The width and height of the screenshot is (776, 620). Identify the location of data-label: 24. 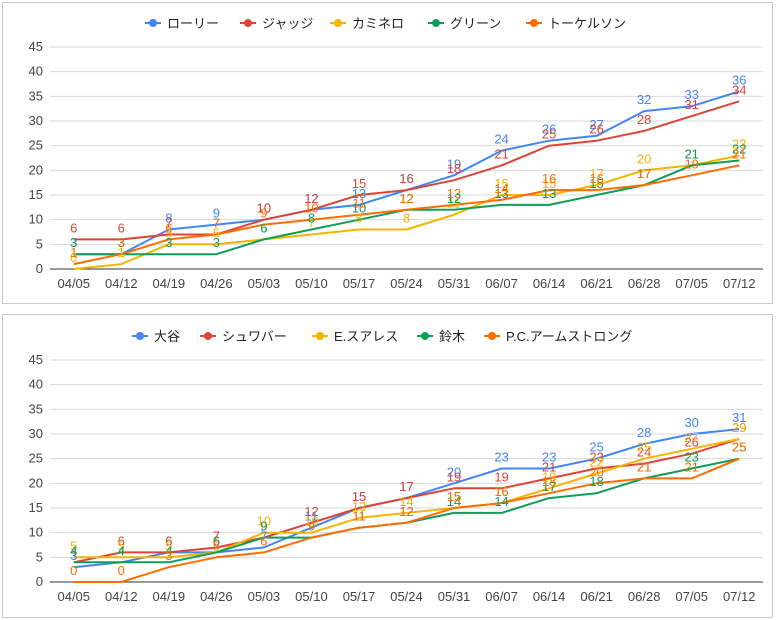
(501, 139).